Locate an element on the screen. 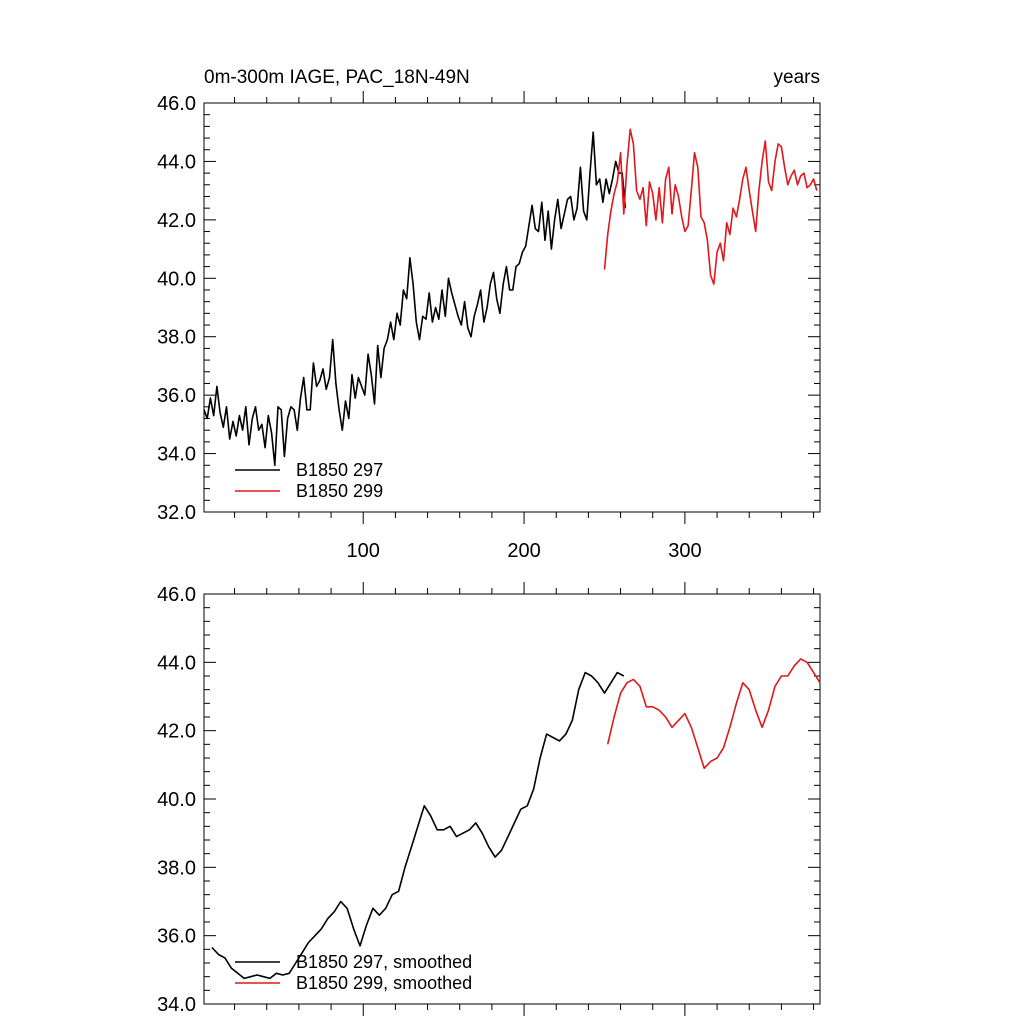  top-legend: B1850 297 B1850 299 is located at coordinates (309, 480).